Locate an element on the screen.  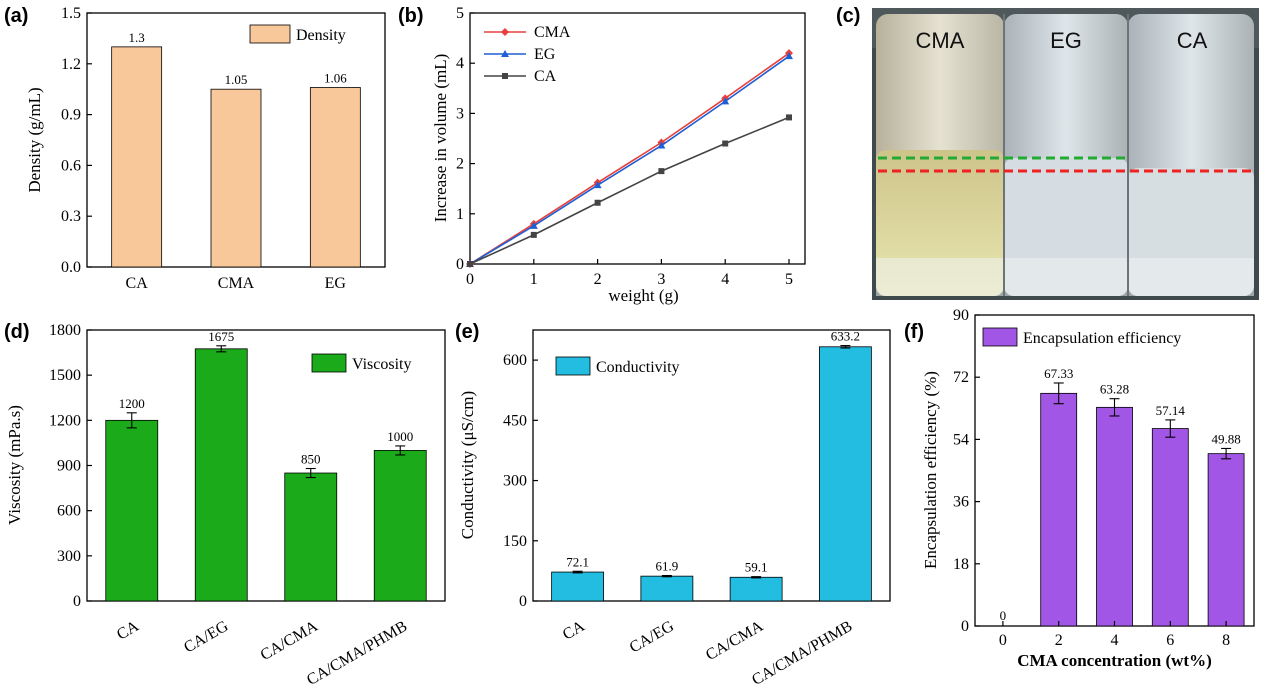
panel-d-letter: (d) is located at coordinates (17, 332).